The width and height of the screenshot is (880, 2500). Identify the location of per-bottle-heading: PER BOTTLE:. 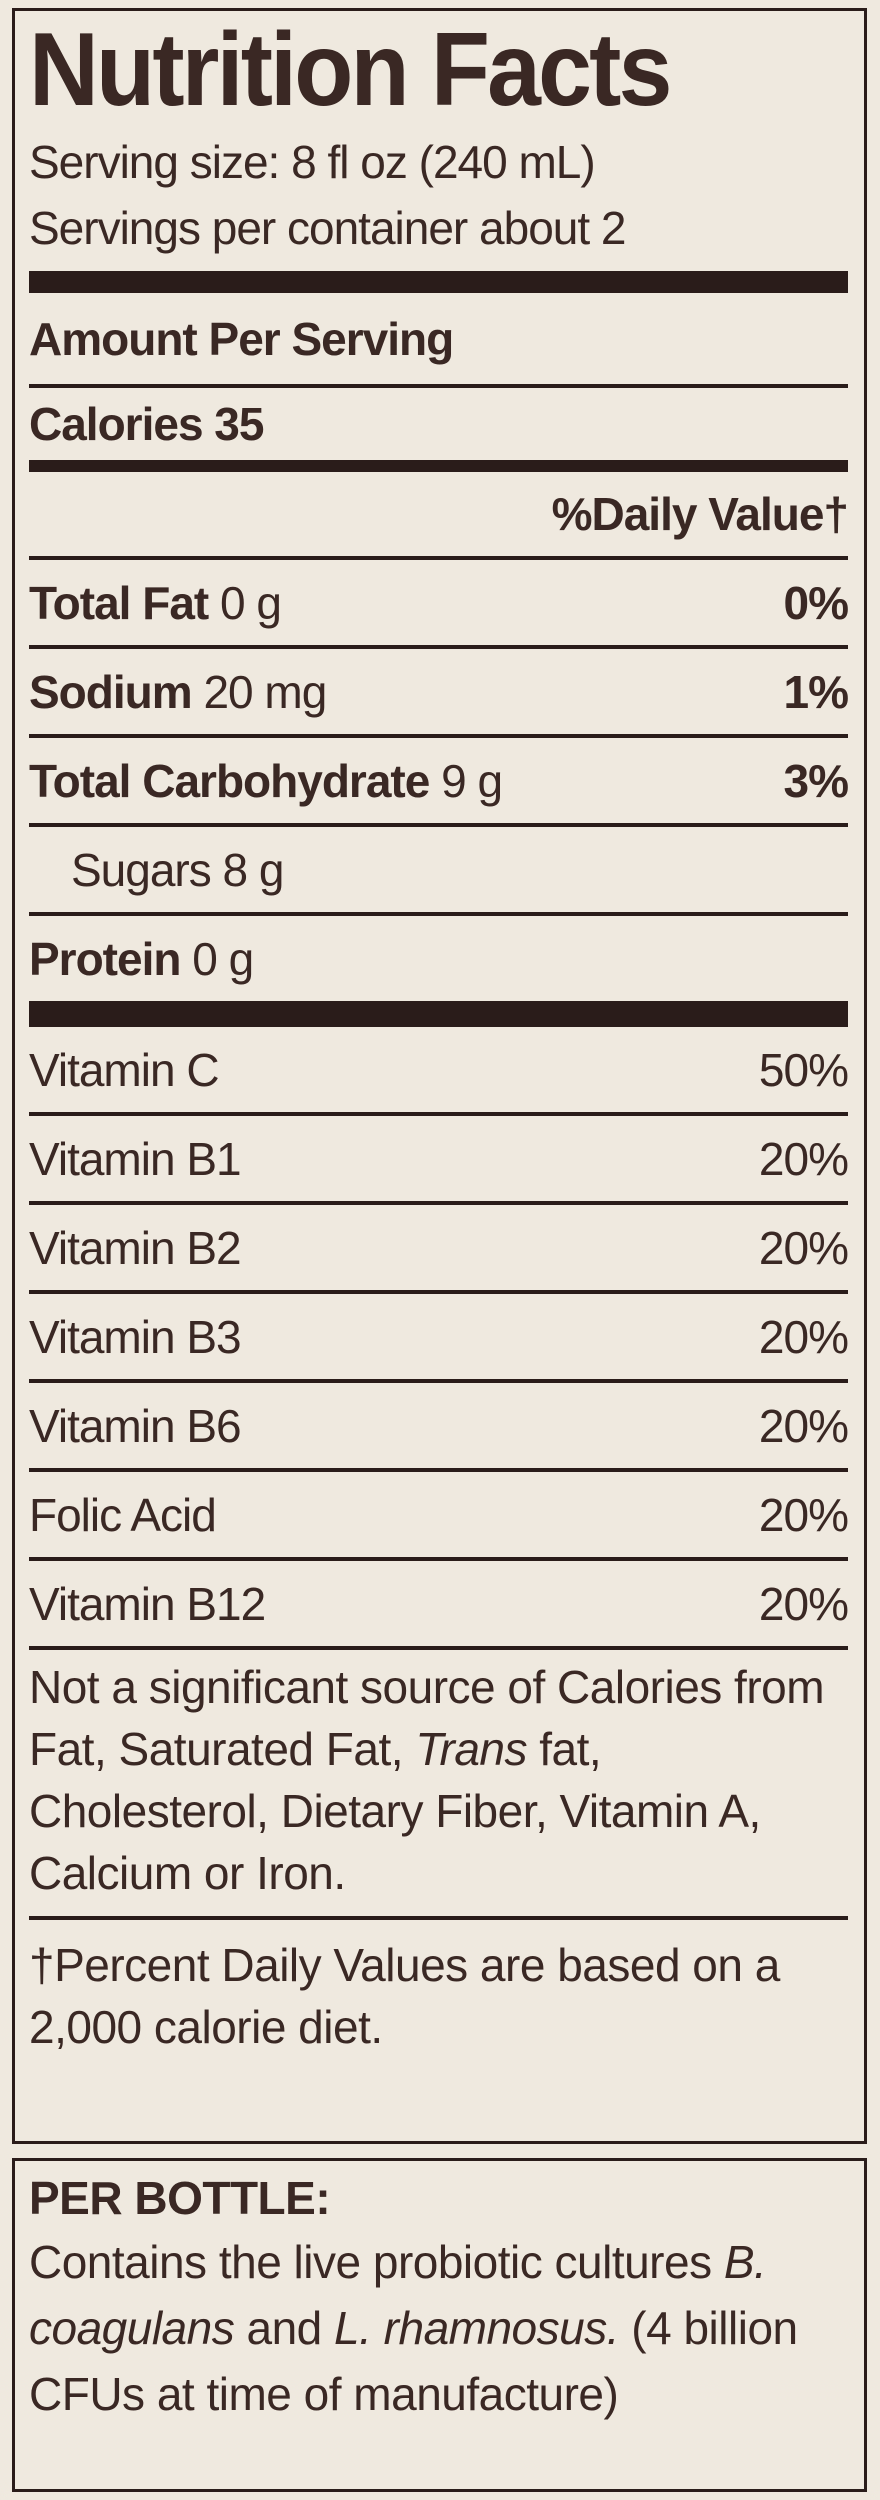
(180, 2198).